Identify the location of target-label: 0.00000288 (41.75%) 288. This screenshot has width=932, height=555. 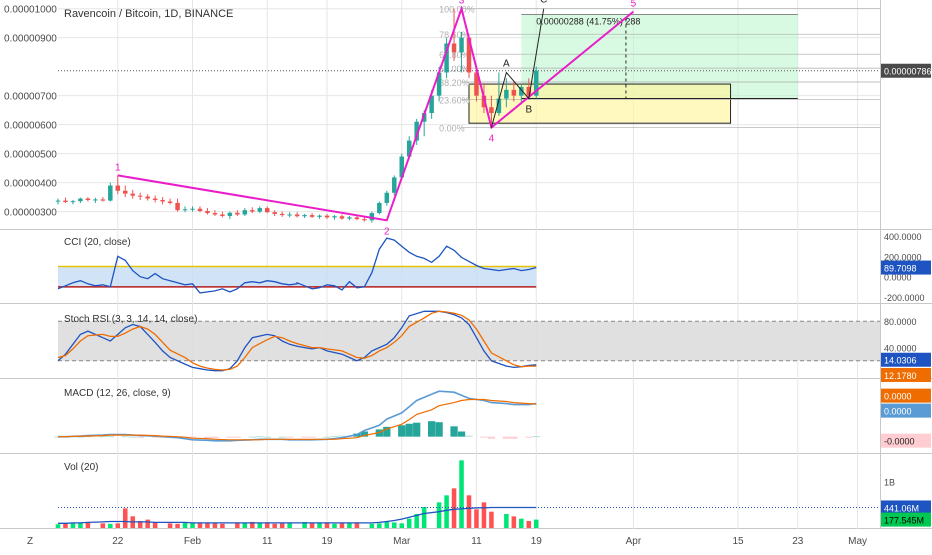
(588, 21).